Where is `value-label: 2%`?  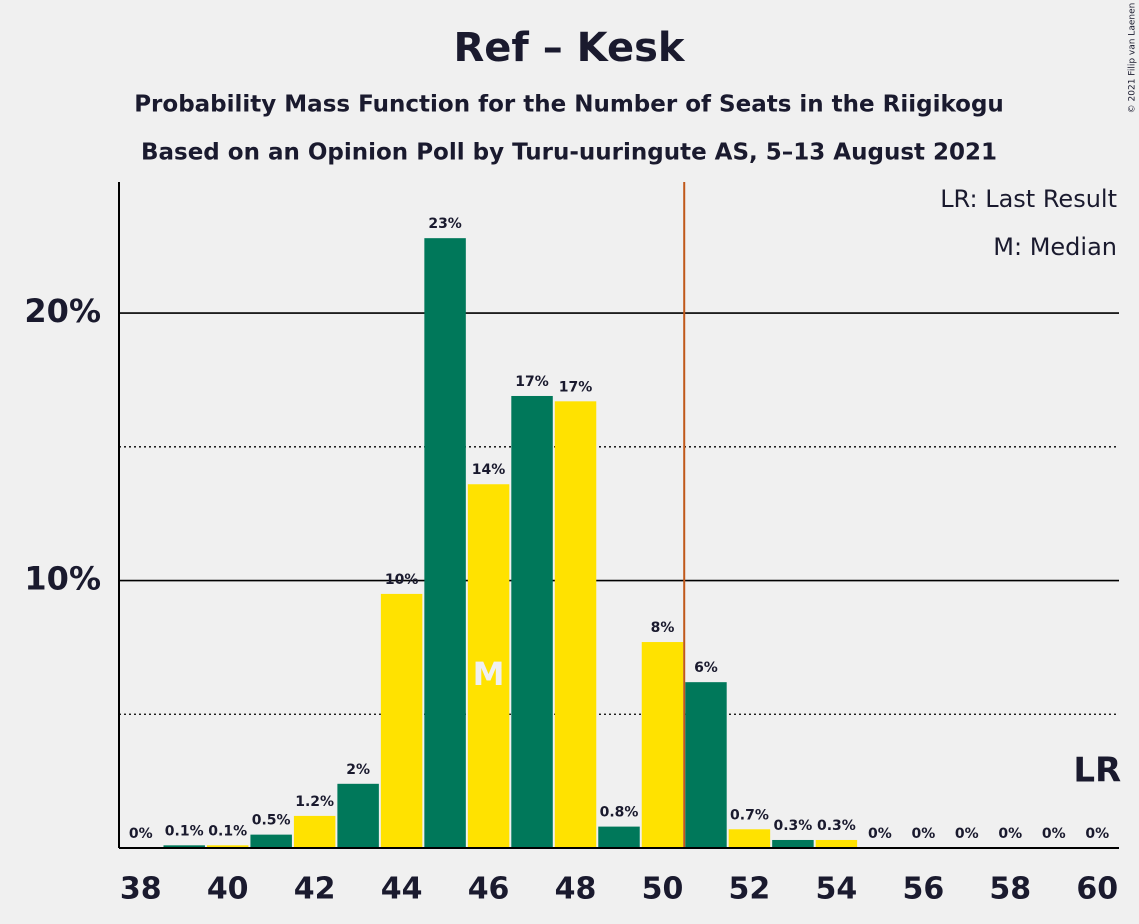
value-label: 2% is located at coordinates (358, 770).